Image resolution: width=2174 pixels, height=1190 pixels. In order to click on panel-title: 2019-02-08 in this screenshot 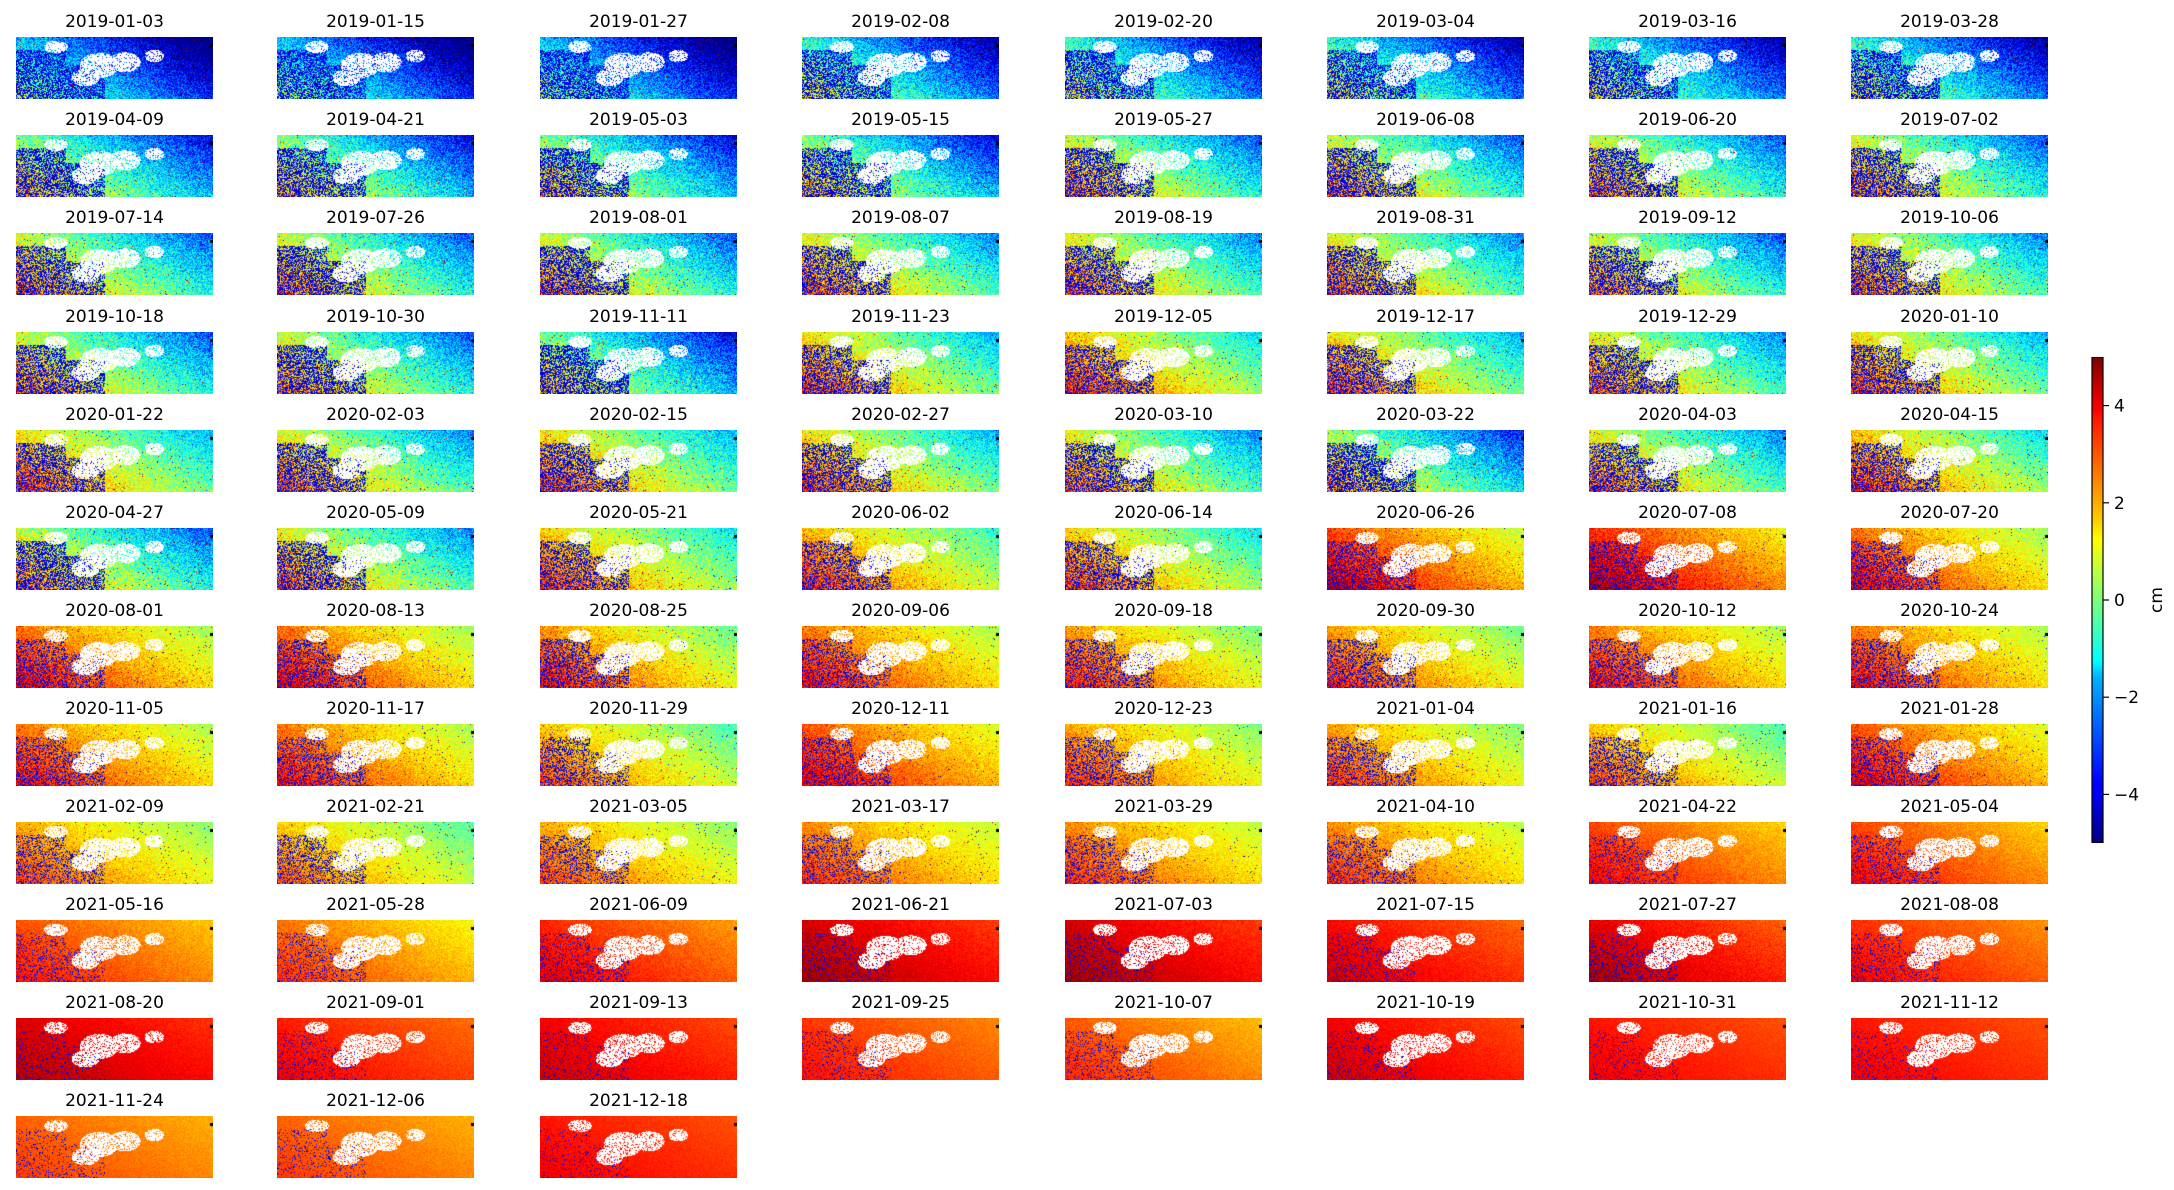, I will do `click(900, 22)`.